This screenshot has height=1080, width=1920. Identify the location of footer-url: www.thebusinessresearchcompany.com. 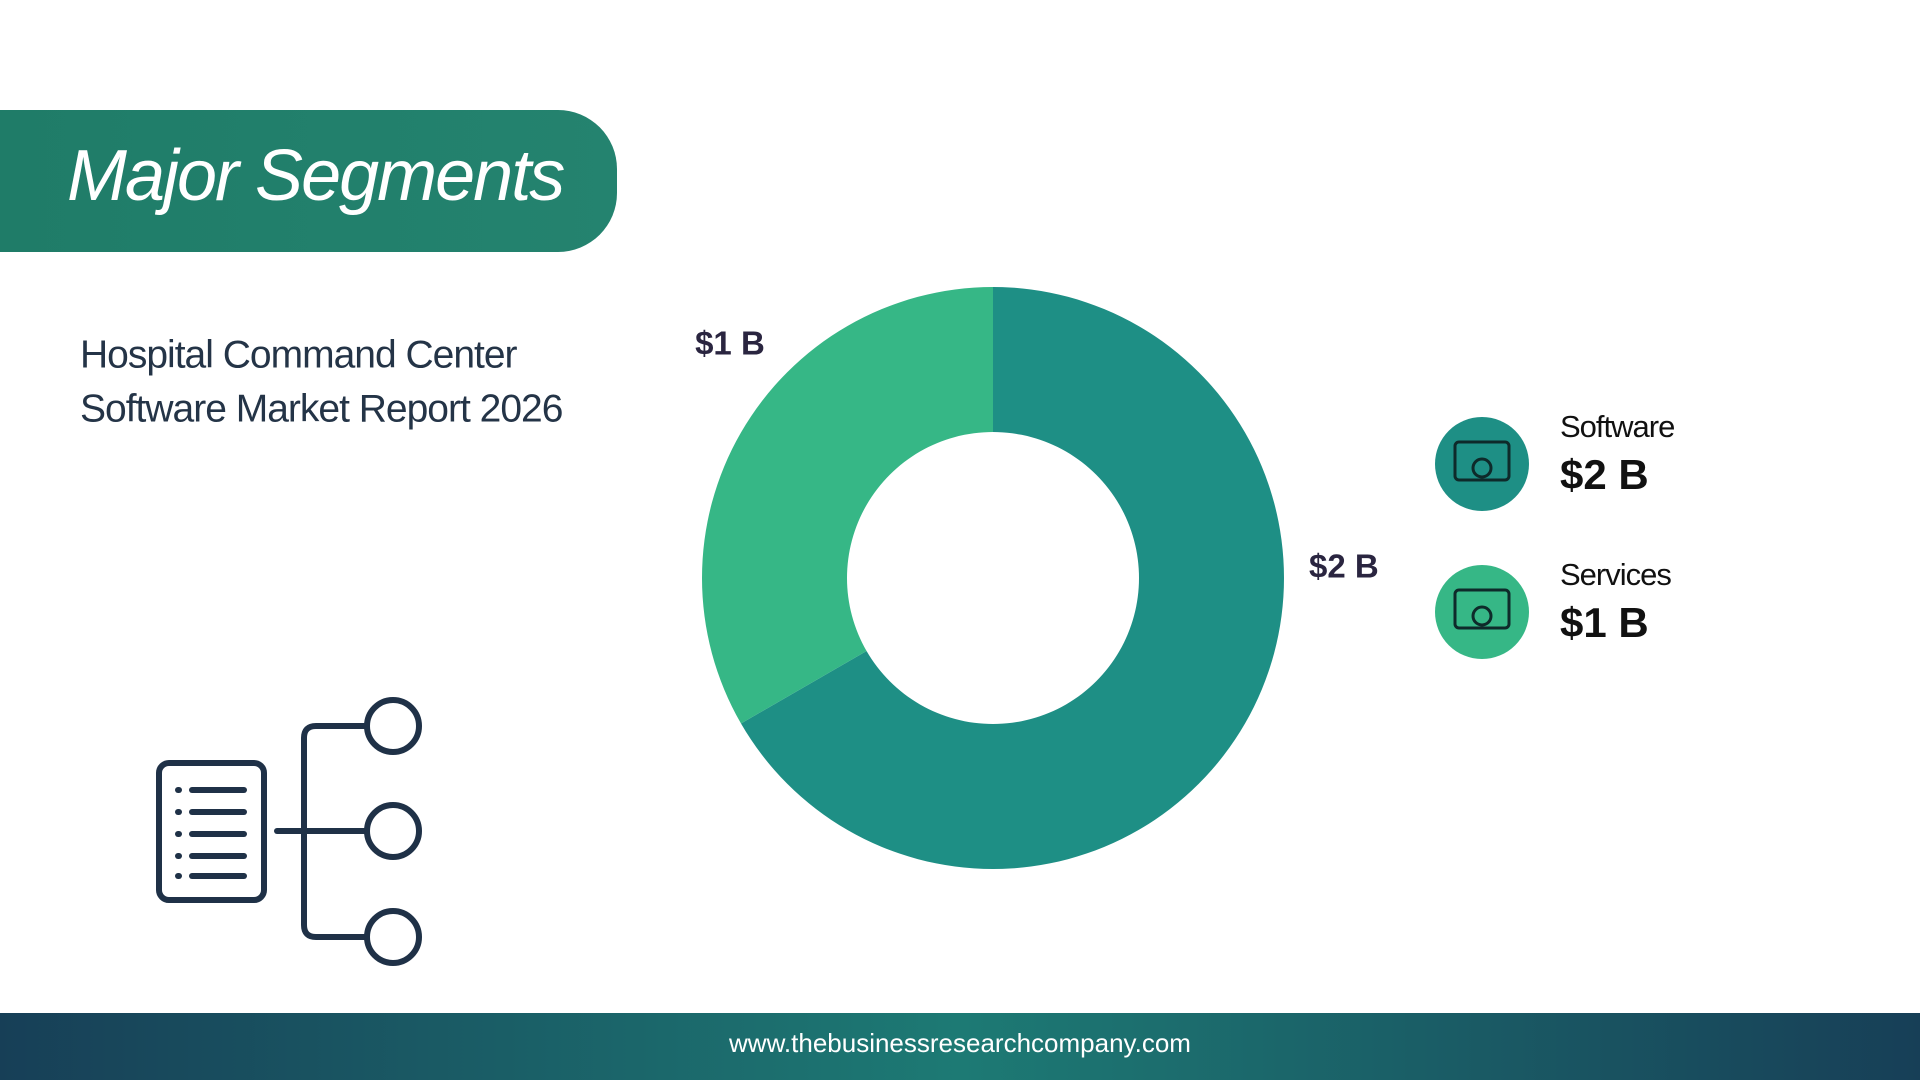
(959, 1043).